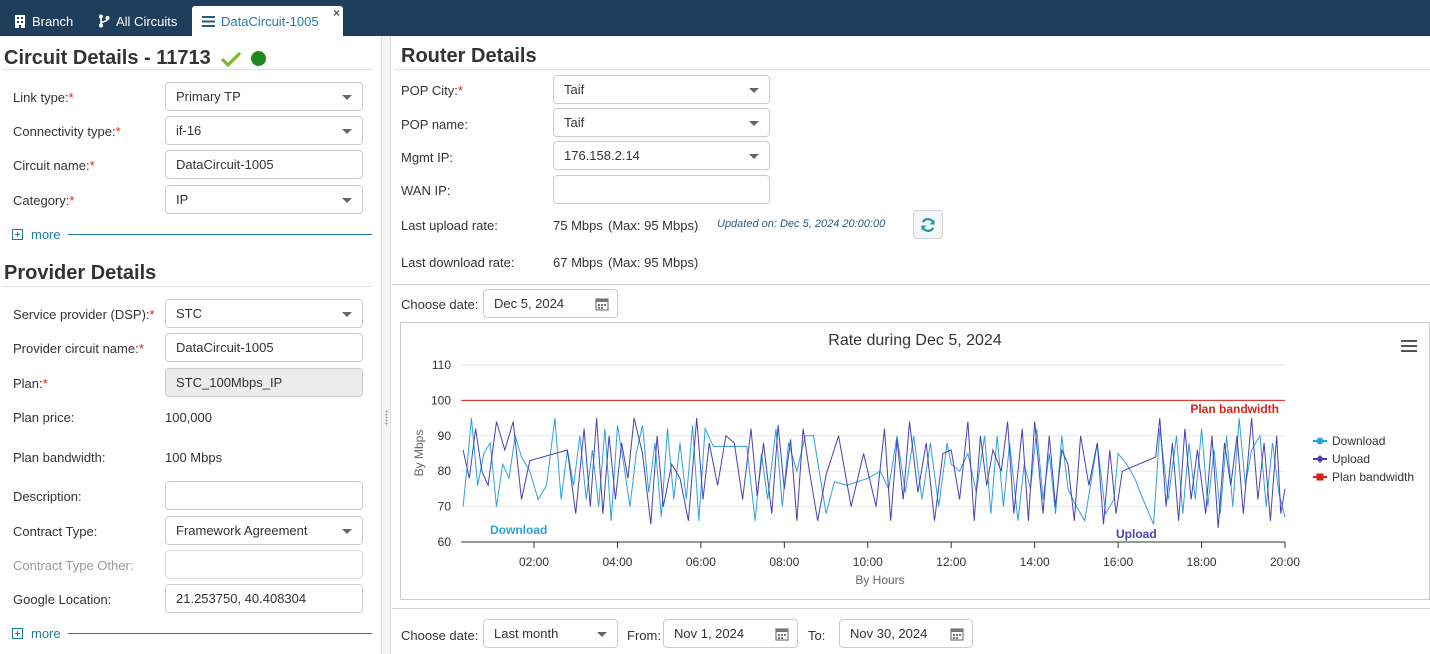  I want to click on plan-bandwidth-annotation: Plan bandwidth, so click(1234, 409).